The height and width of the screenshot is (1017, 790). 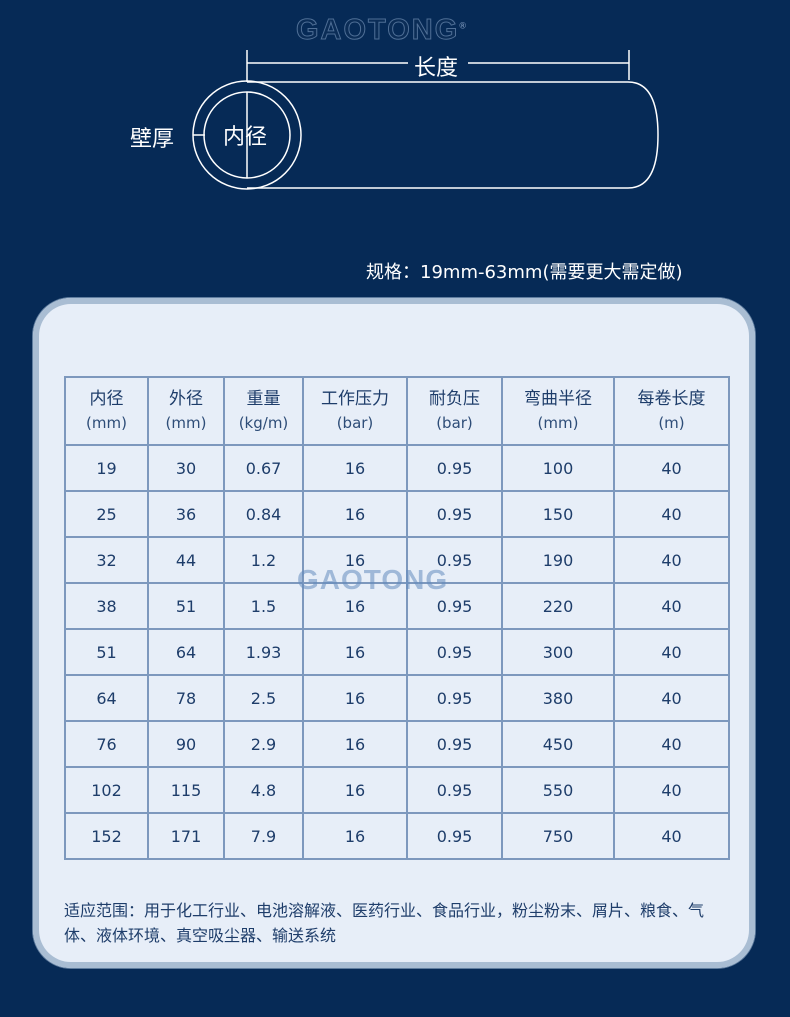 What do you see at coordinates (263, 423) in the screenshot?
I see `header-unit: (kg/m)` at bounding box center [263, 423].